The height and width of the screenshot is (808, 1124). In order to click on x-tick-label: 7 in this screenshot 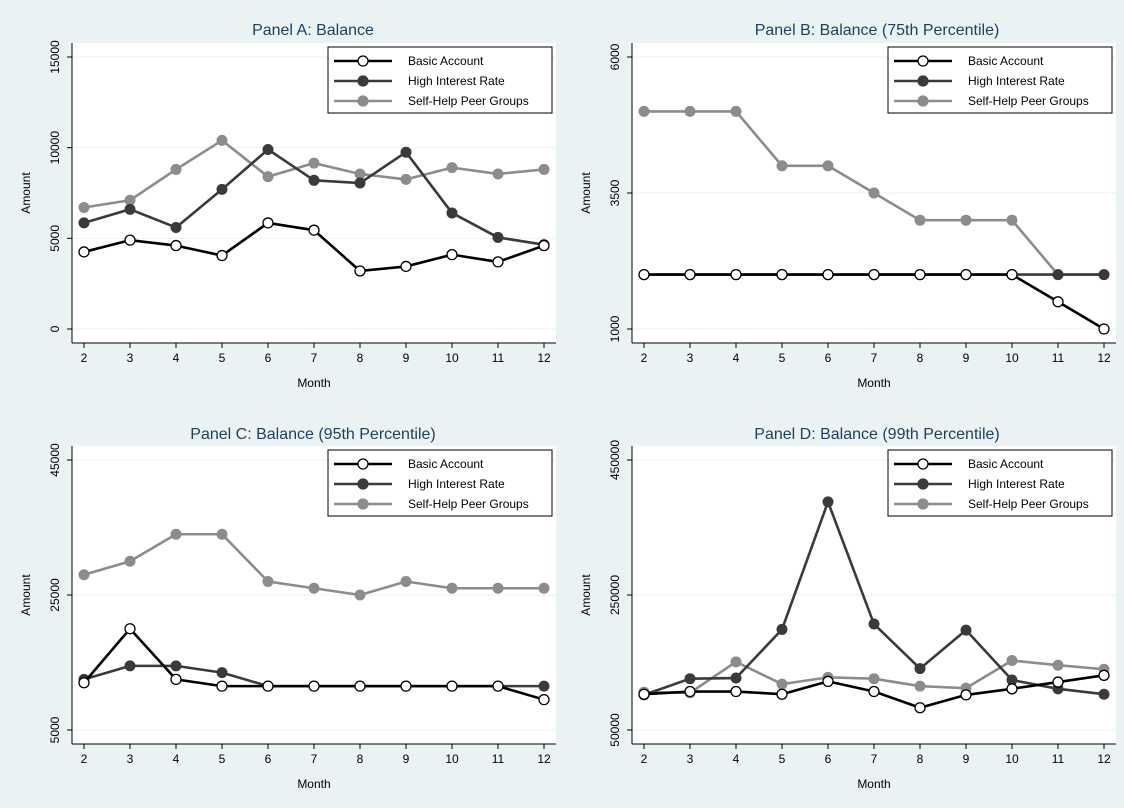, I will do `click(314, 358)`.